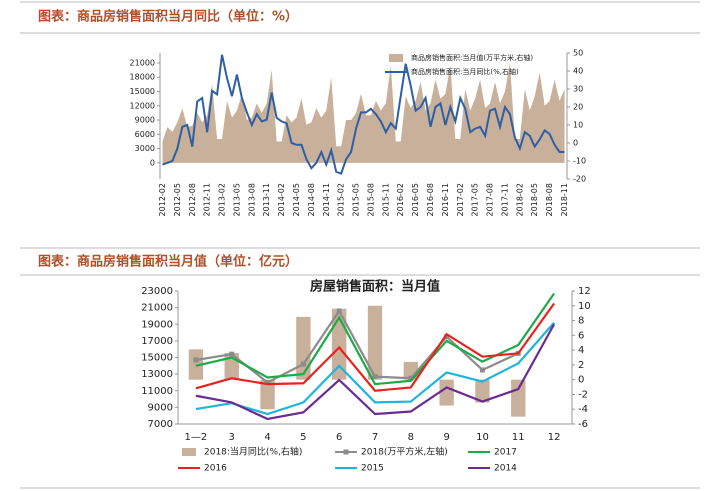  Describe the element at coordinates (583, 394) in the screenshot. I see `y2-tick-label: -2` at that location.